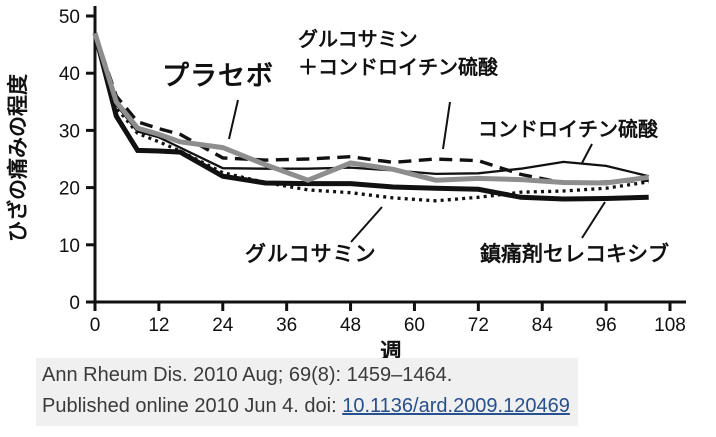 The height and width of the screenshot is (437, 716). What do you see at coordinates (398, 54) in the screenshot?
I see `series-label-glucosamine-chondroitin: グルコサミン ＋コンドロイチン硫酸` at bounding box center [398, 54].